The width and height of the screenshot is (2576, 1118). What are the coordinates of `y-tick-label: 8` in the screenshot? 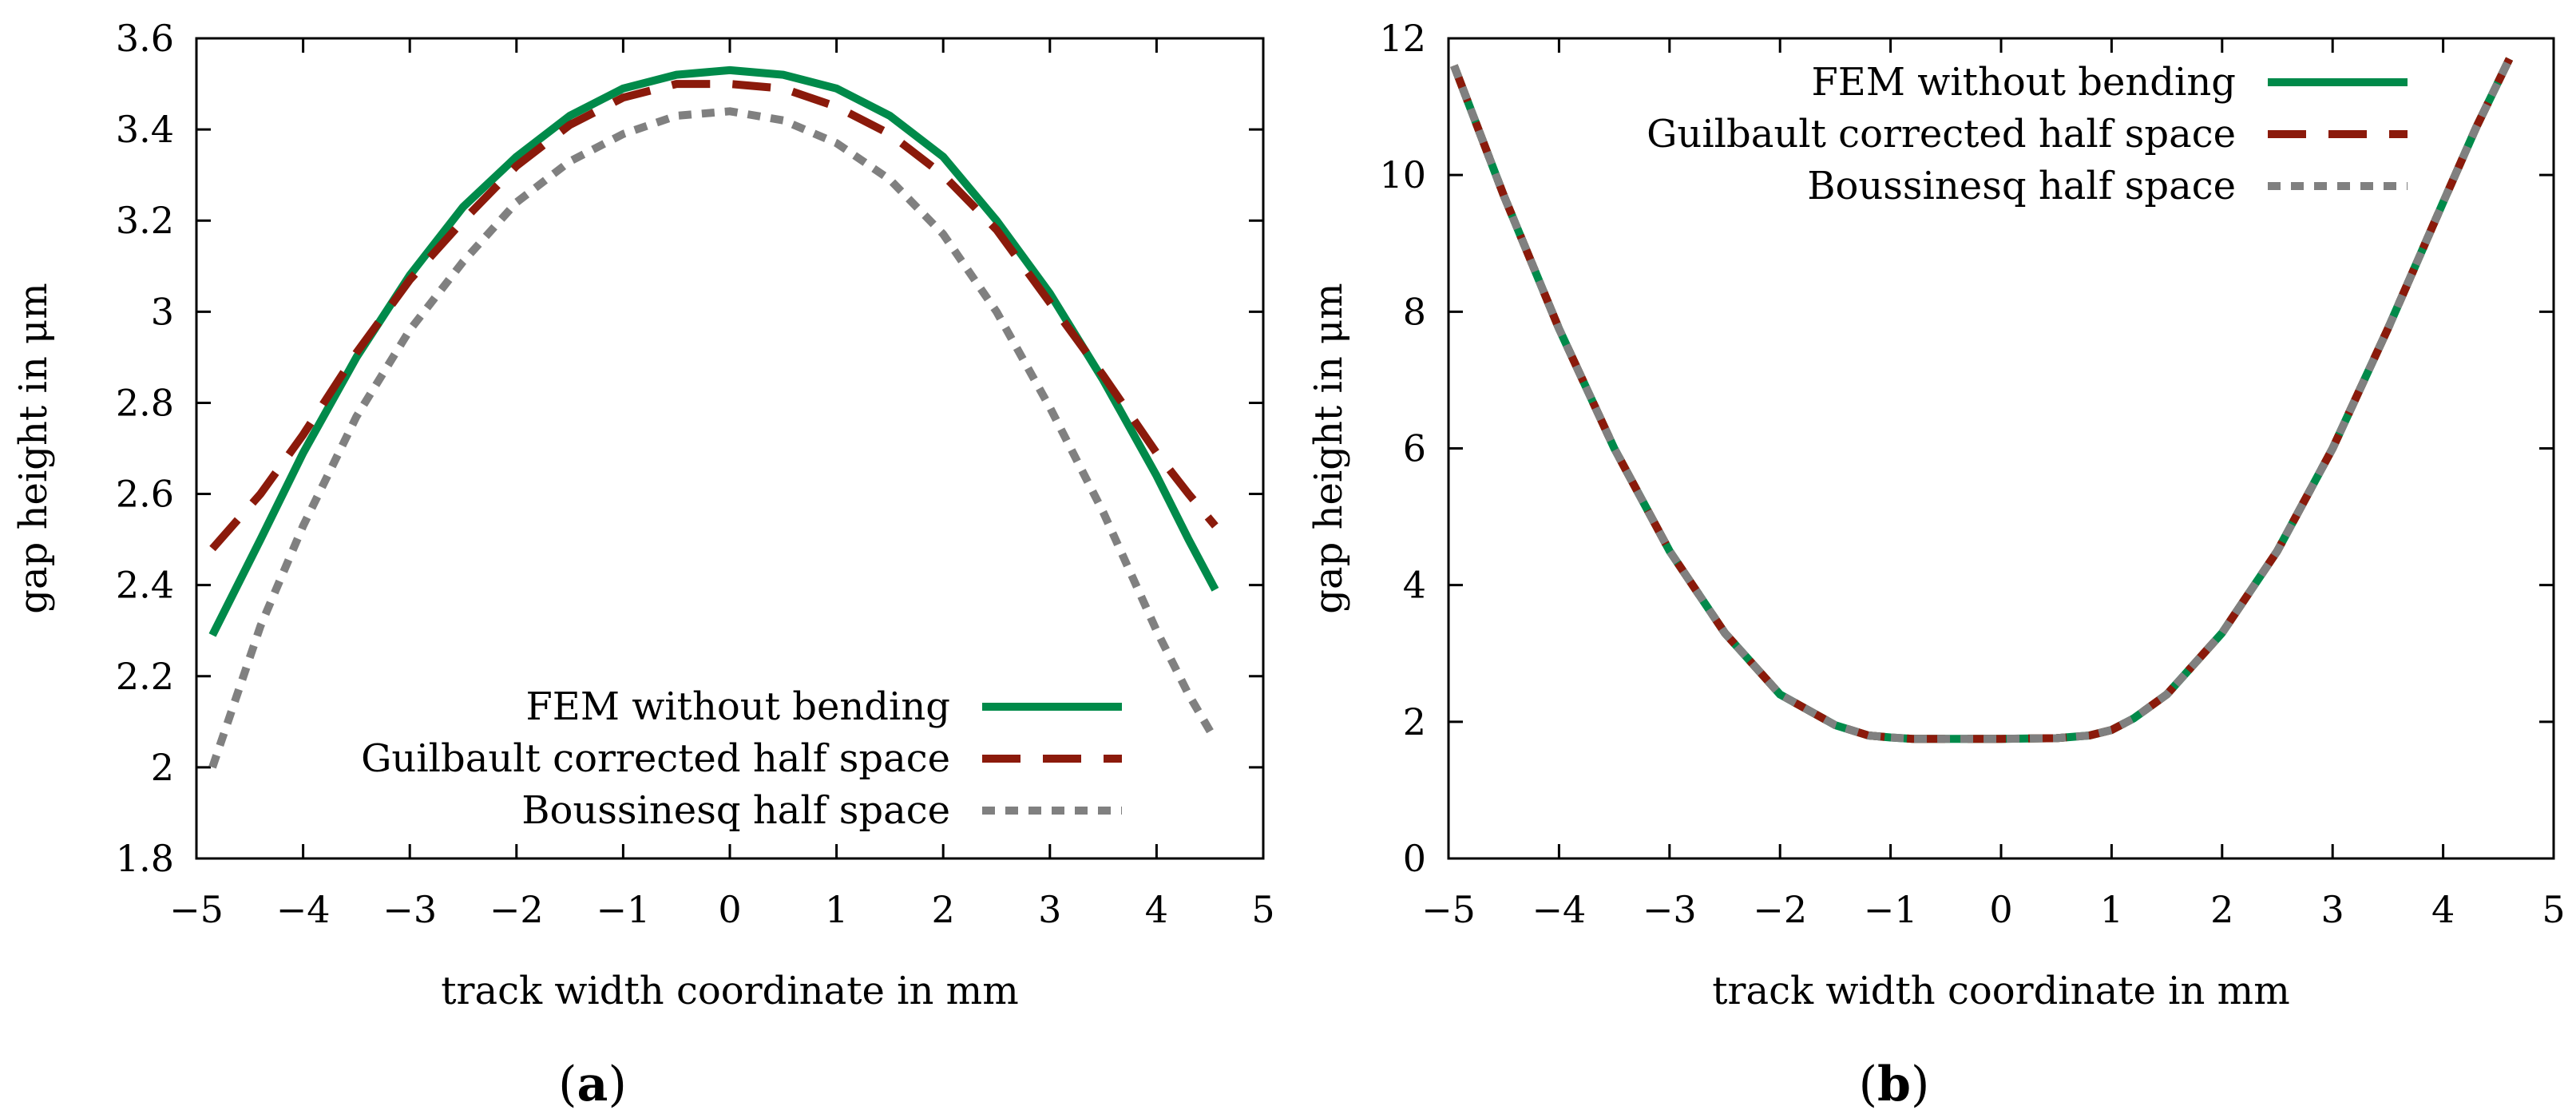 It's located at (1414, 311).